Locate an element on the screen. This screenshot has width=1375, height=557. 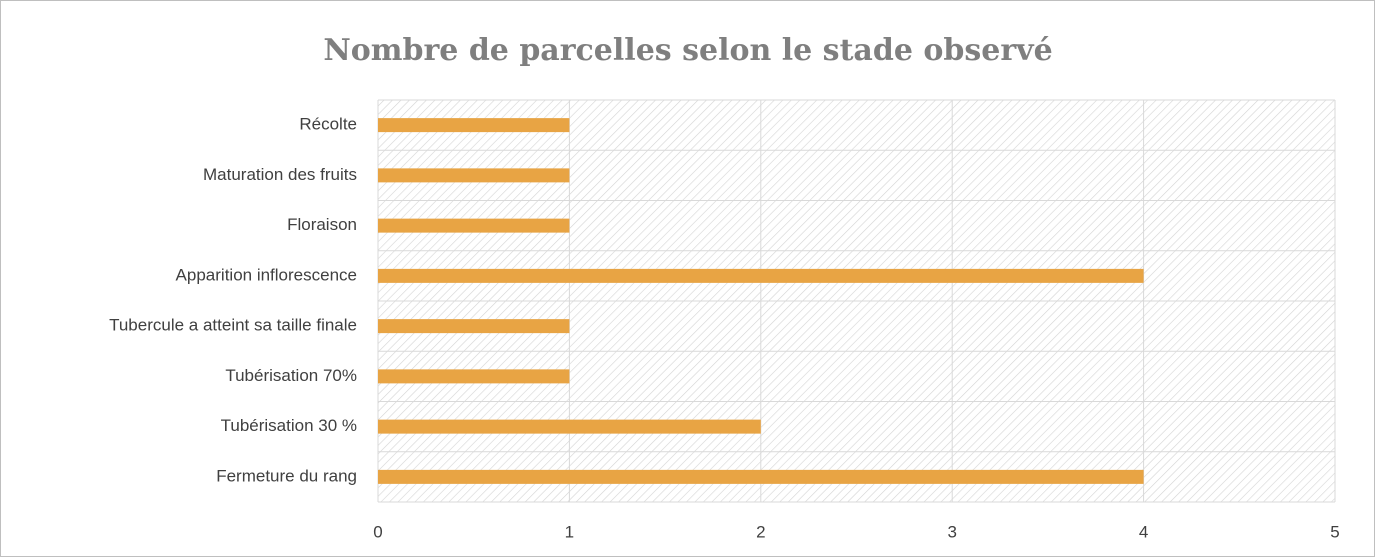
y-tick-label: Récolte is located at coordinates (328, 124).